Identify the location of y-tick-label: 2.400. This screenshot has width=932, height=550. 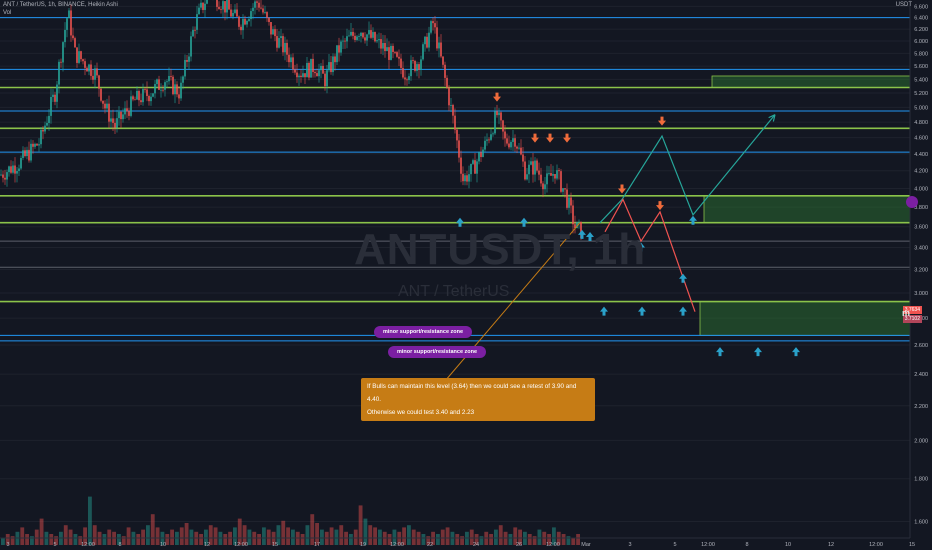
(921, 375).